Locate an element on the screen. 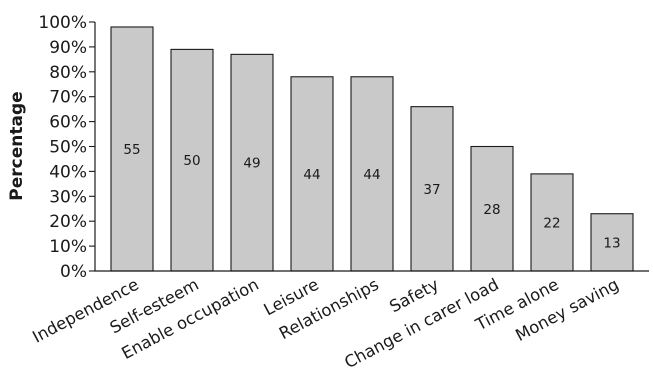 The width and height of the screenshot is (653, 385). data-label: 55 is located at coordinates (131, 150).